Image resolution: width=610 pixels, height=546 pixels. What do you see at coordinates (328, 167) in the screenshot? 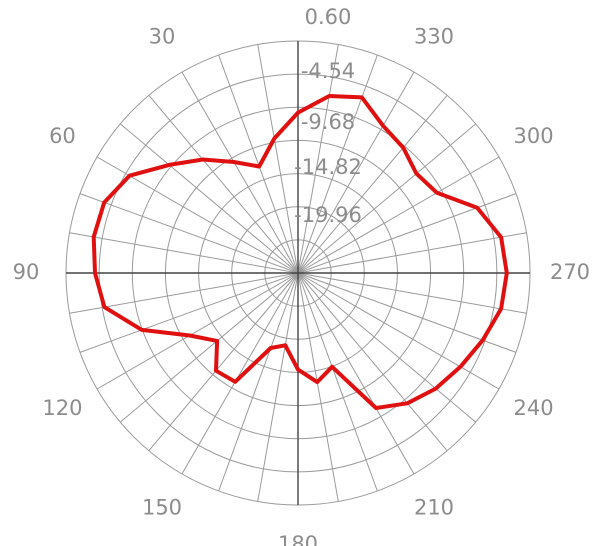
I see `radial-tick-label: -14.82` at bounding box center [328, 167].